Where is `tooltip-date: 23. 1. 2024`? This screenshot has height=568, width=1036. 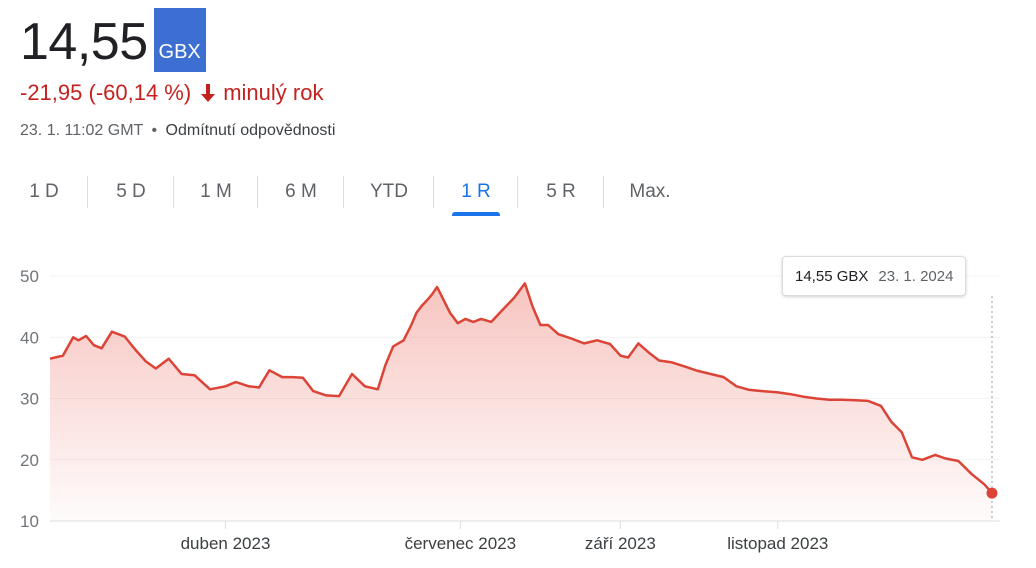
tooltip-date: 23. 1. 2024 is located at coordinates (916, 276).